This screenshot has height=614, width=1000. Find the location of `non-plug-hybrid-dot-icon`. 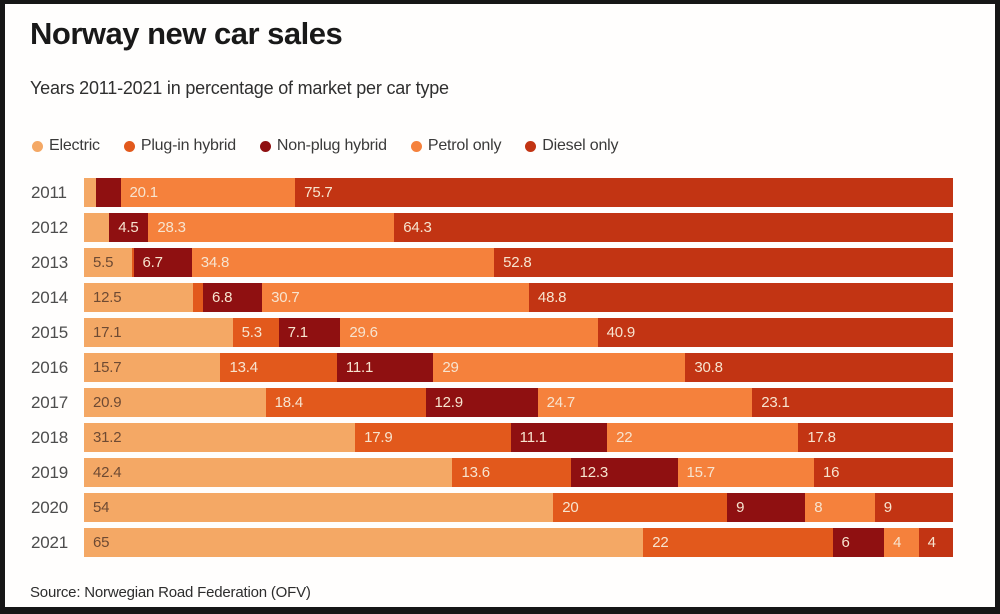

non-plug-hybrid-dot-icon is located at coordinates (265, 146).